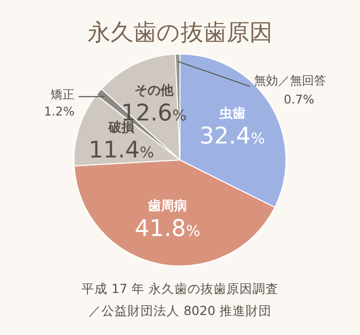  What do you see at coordinates (232, 114) in the screenshot?
I see `slice-label: 虫歯` at bounding box center [232, 114].